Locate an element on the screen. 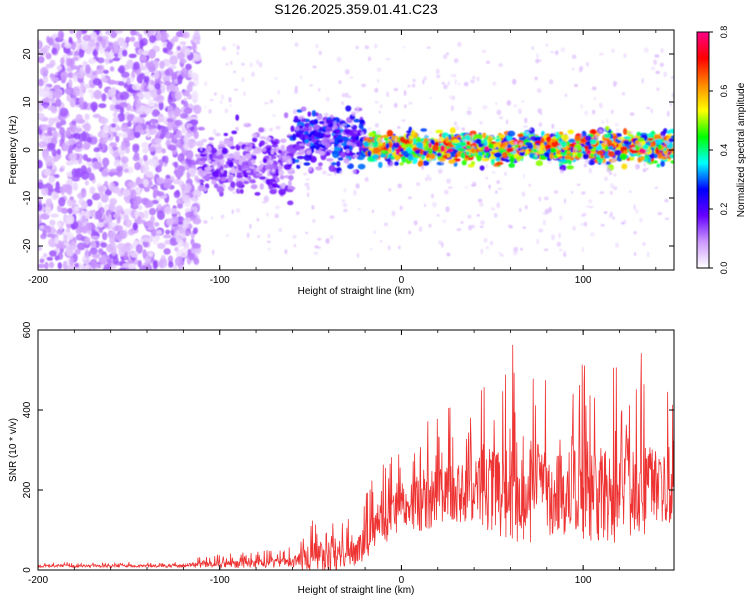  colorbar-scale is located at coordinates (703, 150).